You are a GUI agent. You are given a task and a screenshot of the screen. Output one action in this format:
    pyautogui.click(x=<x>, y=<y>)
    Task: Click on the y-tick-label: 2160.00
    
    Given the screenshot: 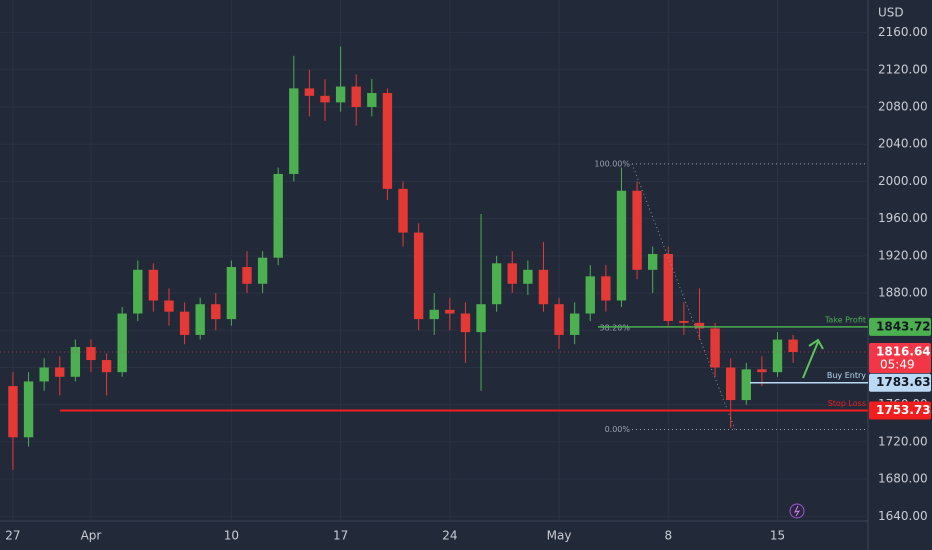 What is the action you would take?
    pyautogui.click(x=903, y=32)
    